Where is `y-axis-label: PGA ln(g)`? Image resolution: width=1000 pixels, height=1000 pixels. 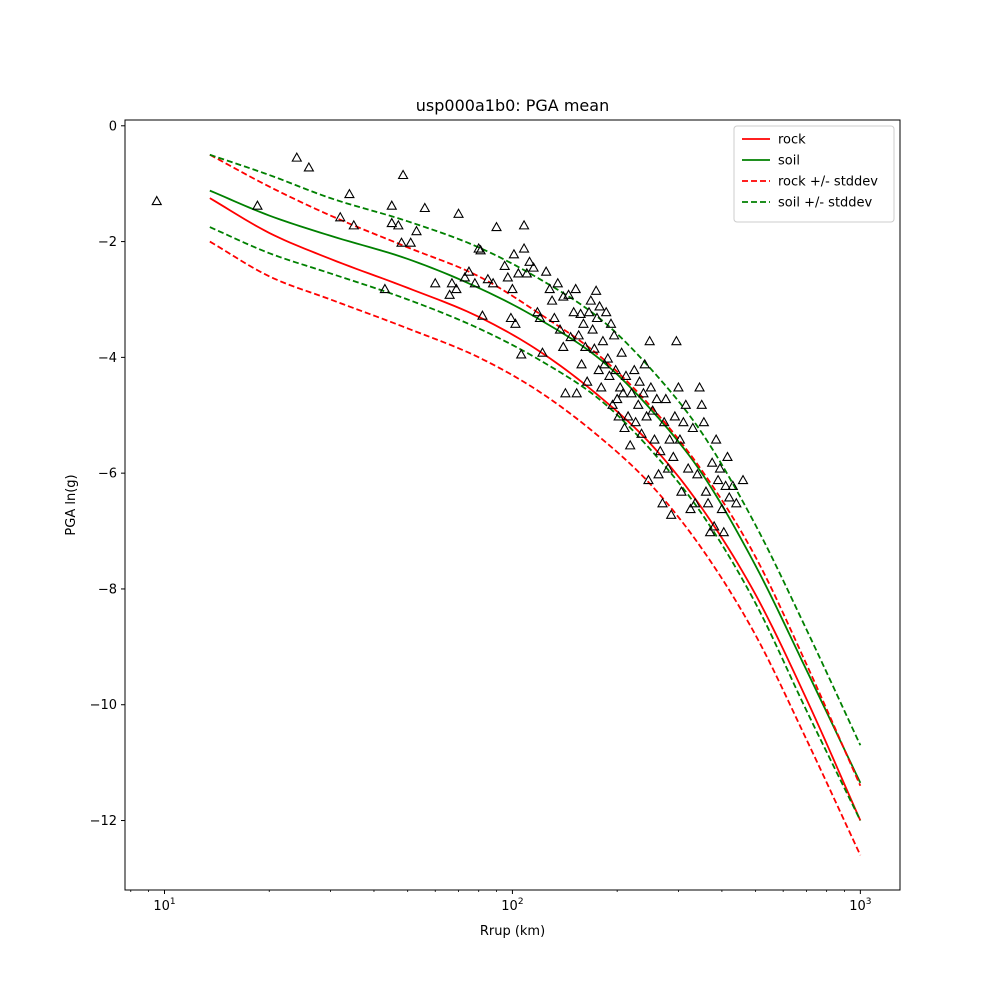
y-axis-label: PGA ln(g) is located at coordinates (71, 504).